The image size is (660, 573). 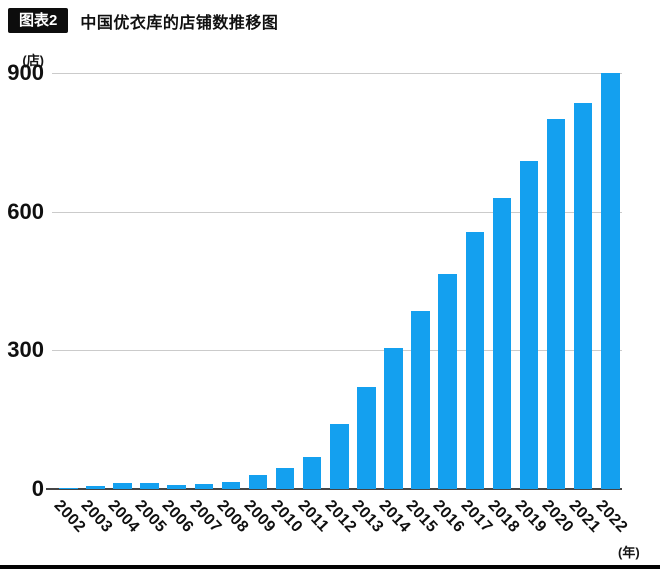 I want to click on bar-2010, so click(x=285, y=478).